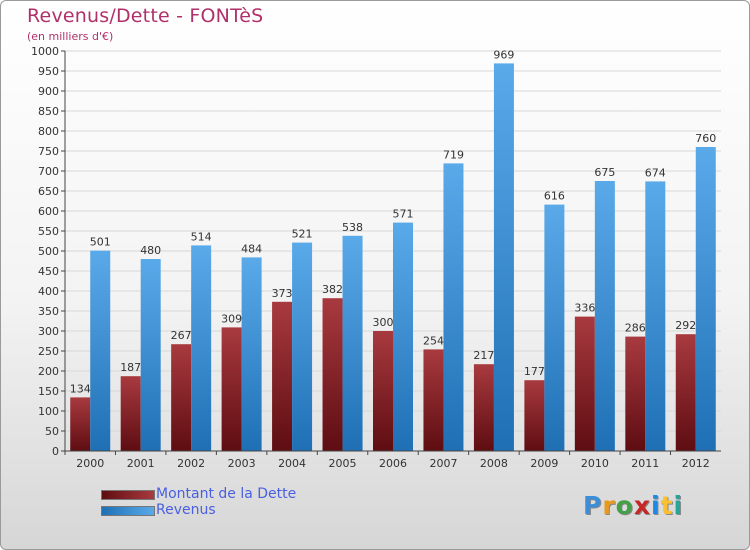  I want to click on y-tick-label: 0, so click(55, 451).